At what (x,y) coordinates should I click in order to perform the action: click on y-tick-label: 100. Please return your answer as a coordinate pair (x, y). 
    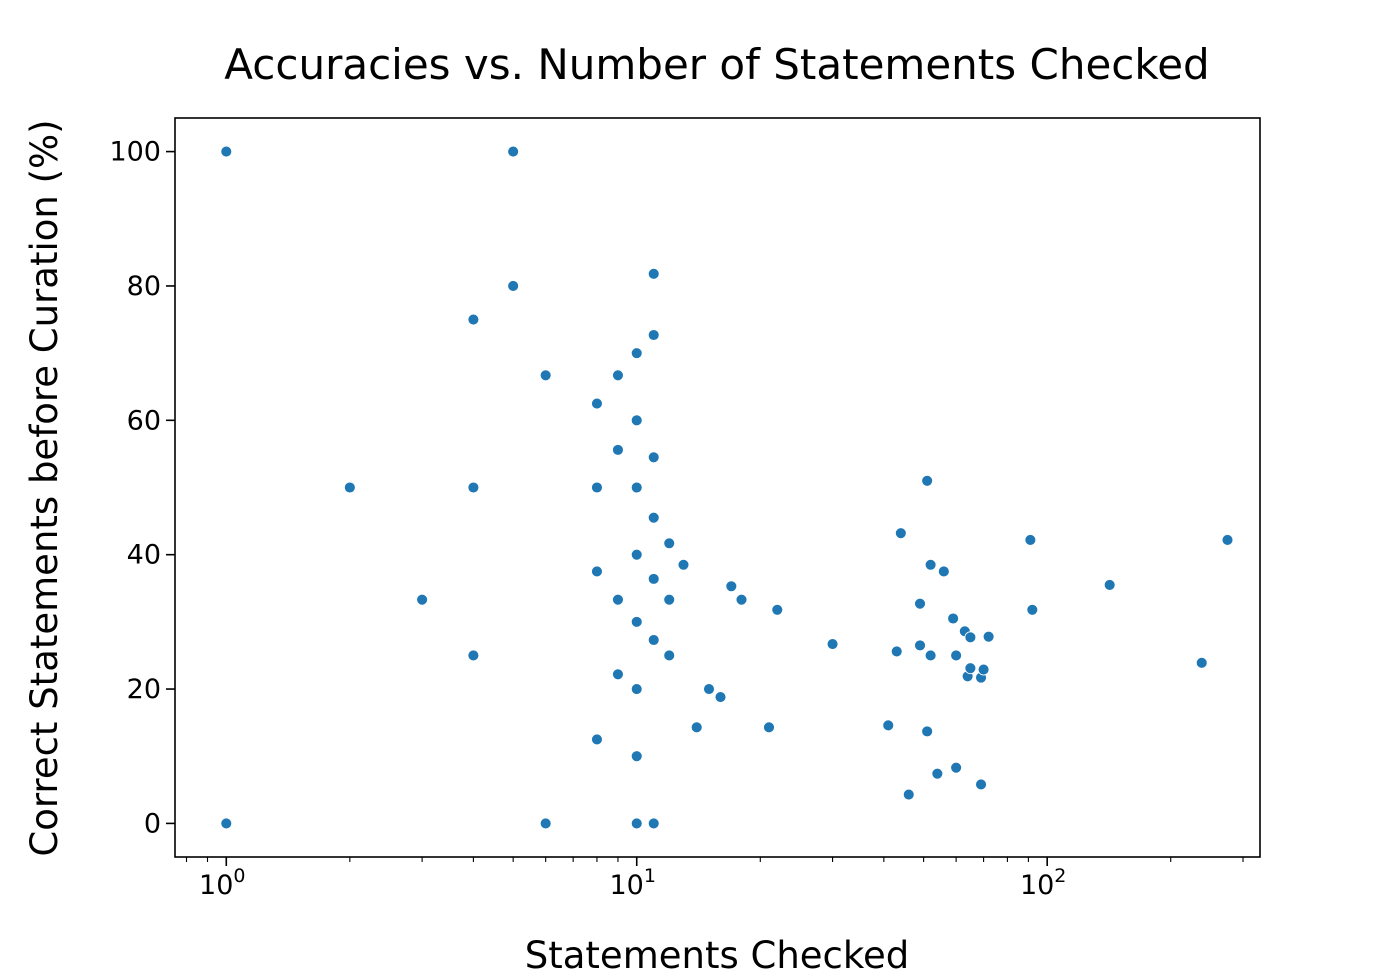
    Looking at the image, I should click on (135, 152).